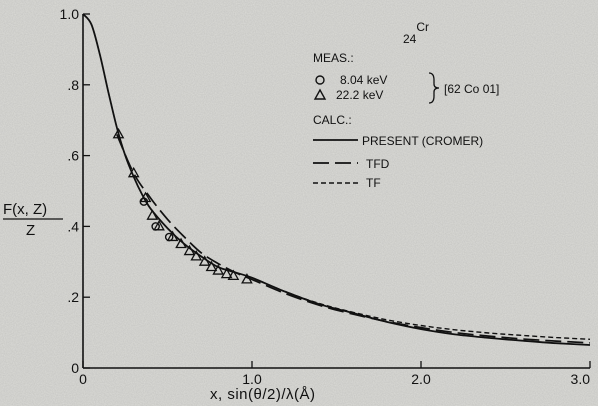 The image size is (598, 406). I want to click on y-axis-label-denominator: Z, so click(30, 230).